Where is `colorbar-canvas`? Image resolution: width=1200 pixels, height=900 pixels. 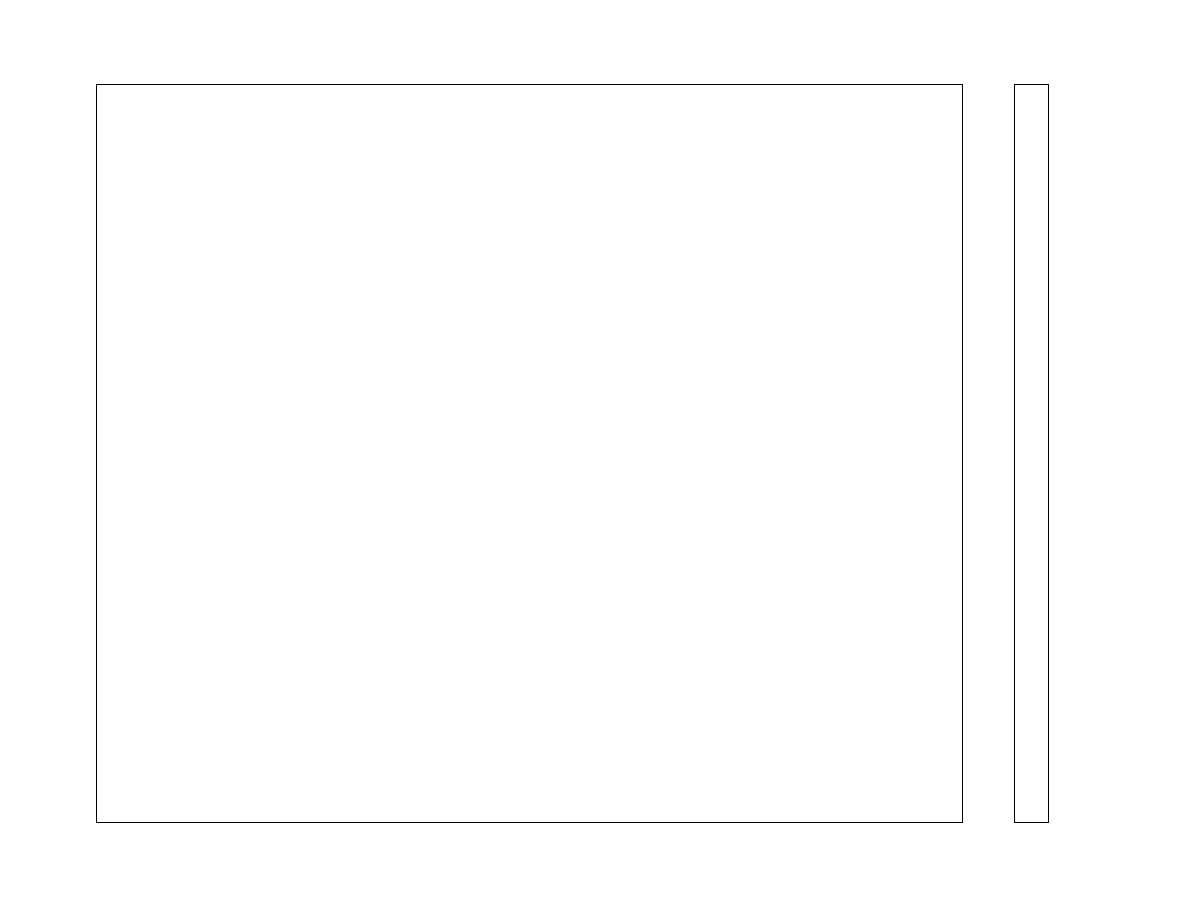
colorbar-canvas is located at coordinates (1107, 160).